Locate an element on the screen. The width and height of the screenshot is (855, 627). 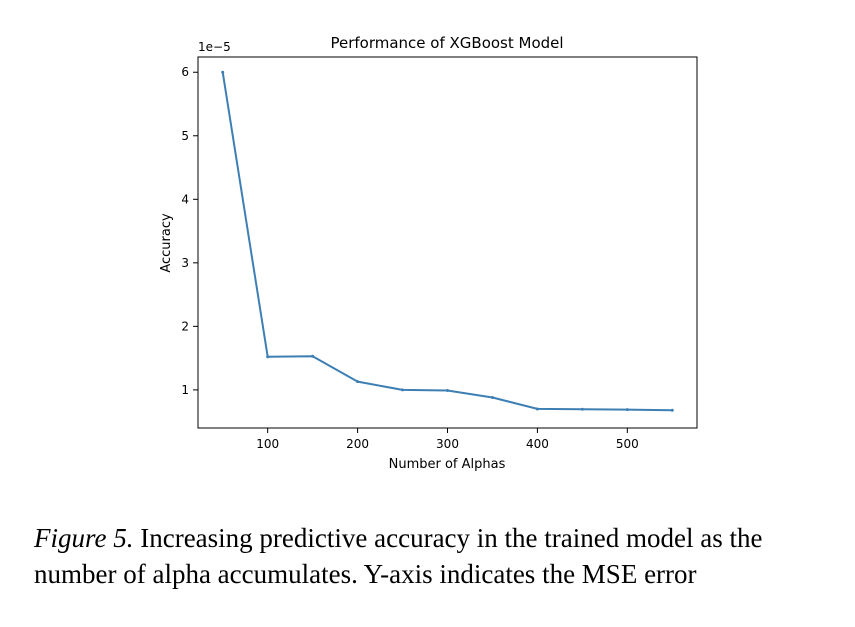
chart-title: Performance of XGBoost Model is located at coordinates (446, 43).